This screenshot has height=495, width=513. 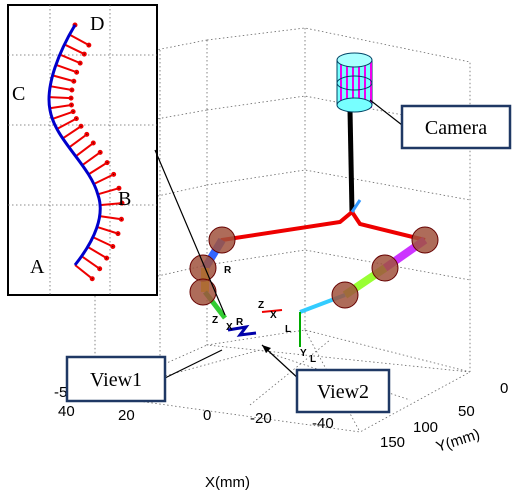 I want to click on y-axis-label: Y(mm), so click(x=458, y=441).